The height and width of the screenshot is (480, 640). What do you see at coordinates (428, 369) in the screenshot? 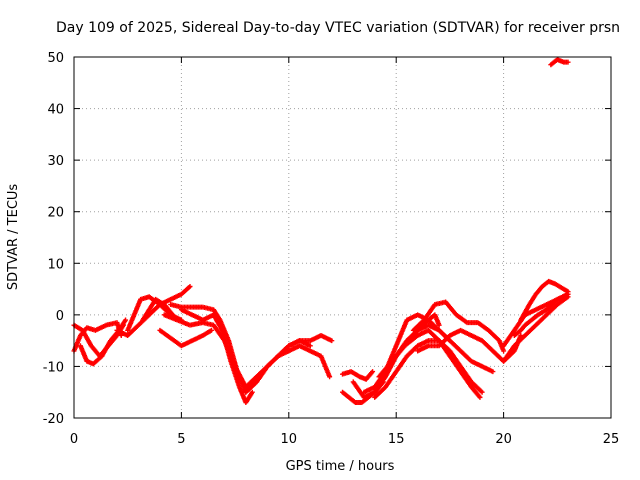
I see `series-arc-p` at bounding box center [428, 369].